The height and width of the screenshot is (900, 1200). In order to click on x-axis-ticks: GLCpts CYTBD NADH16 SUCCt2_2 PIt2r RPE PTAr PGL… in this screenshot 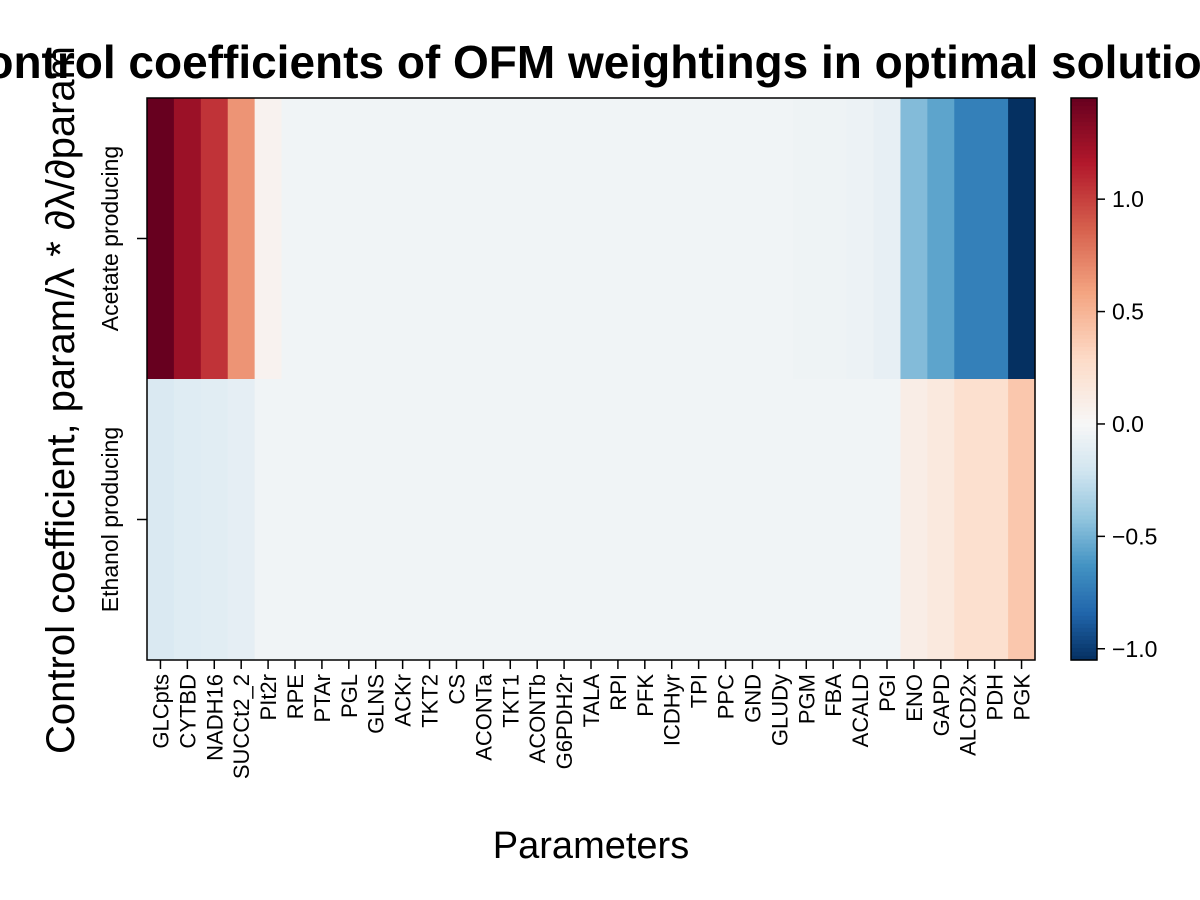, I will do `click(591, 719)`.